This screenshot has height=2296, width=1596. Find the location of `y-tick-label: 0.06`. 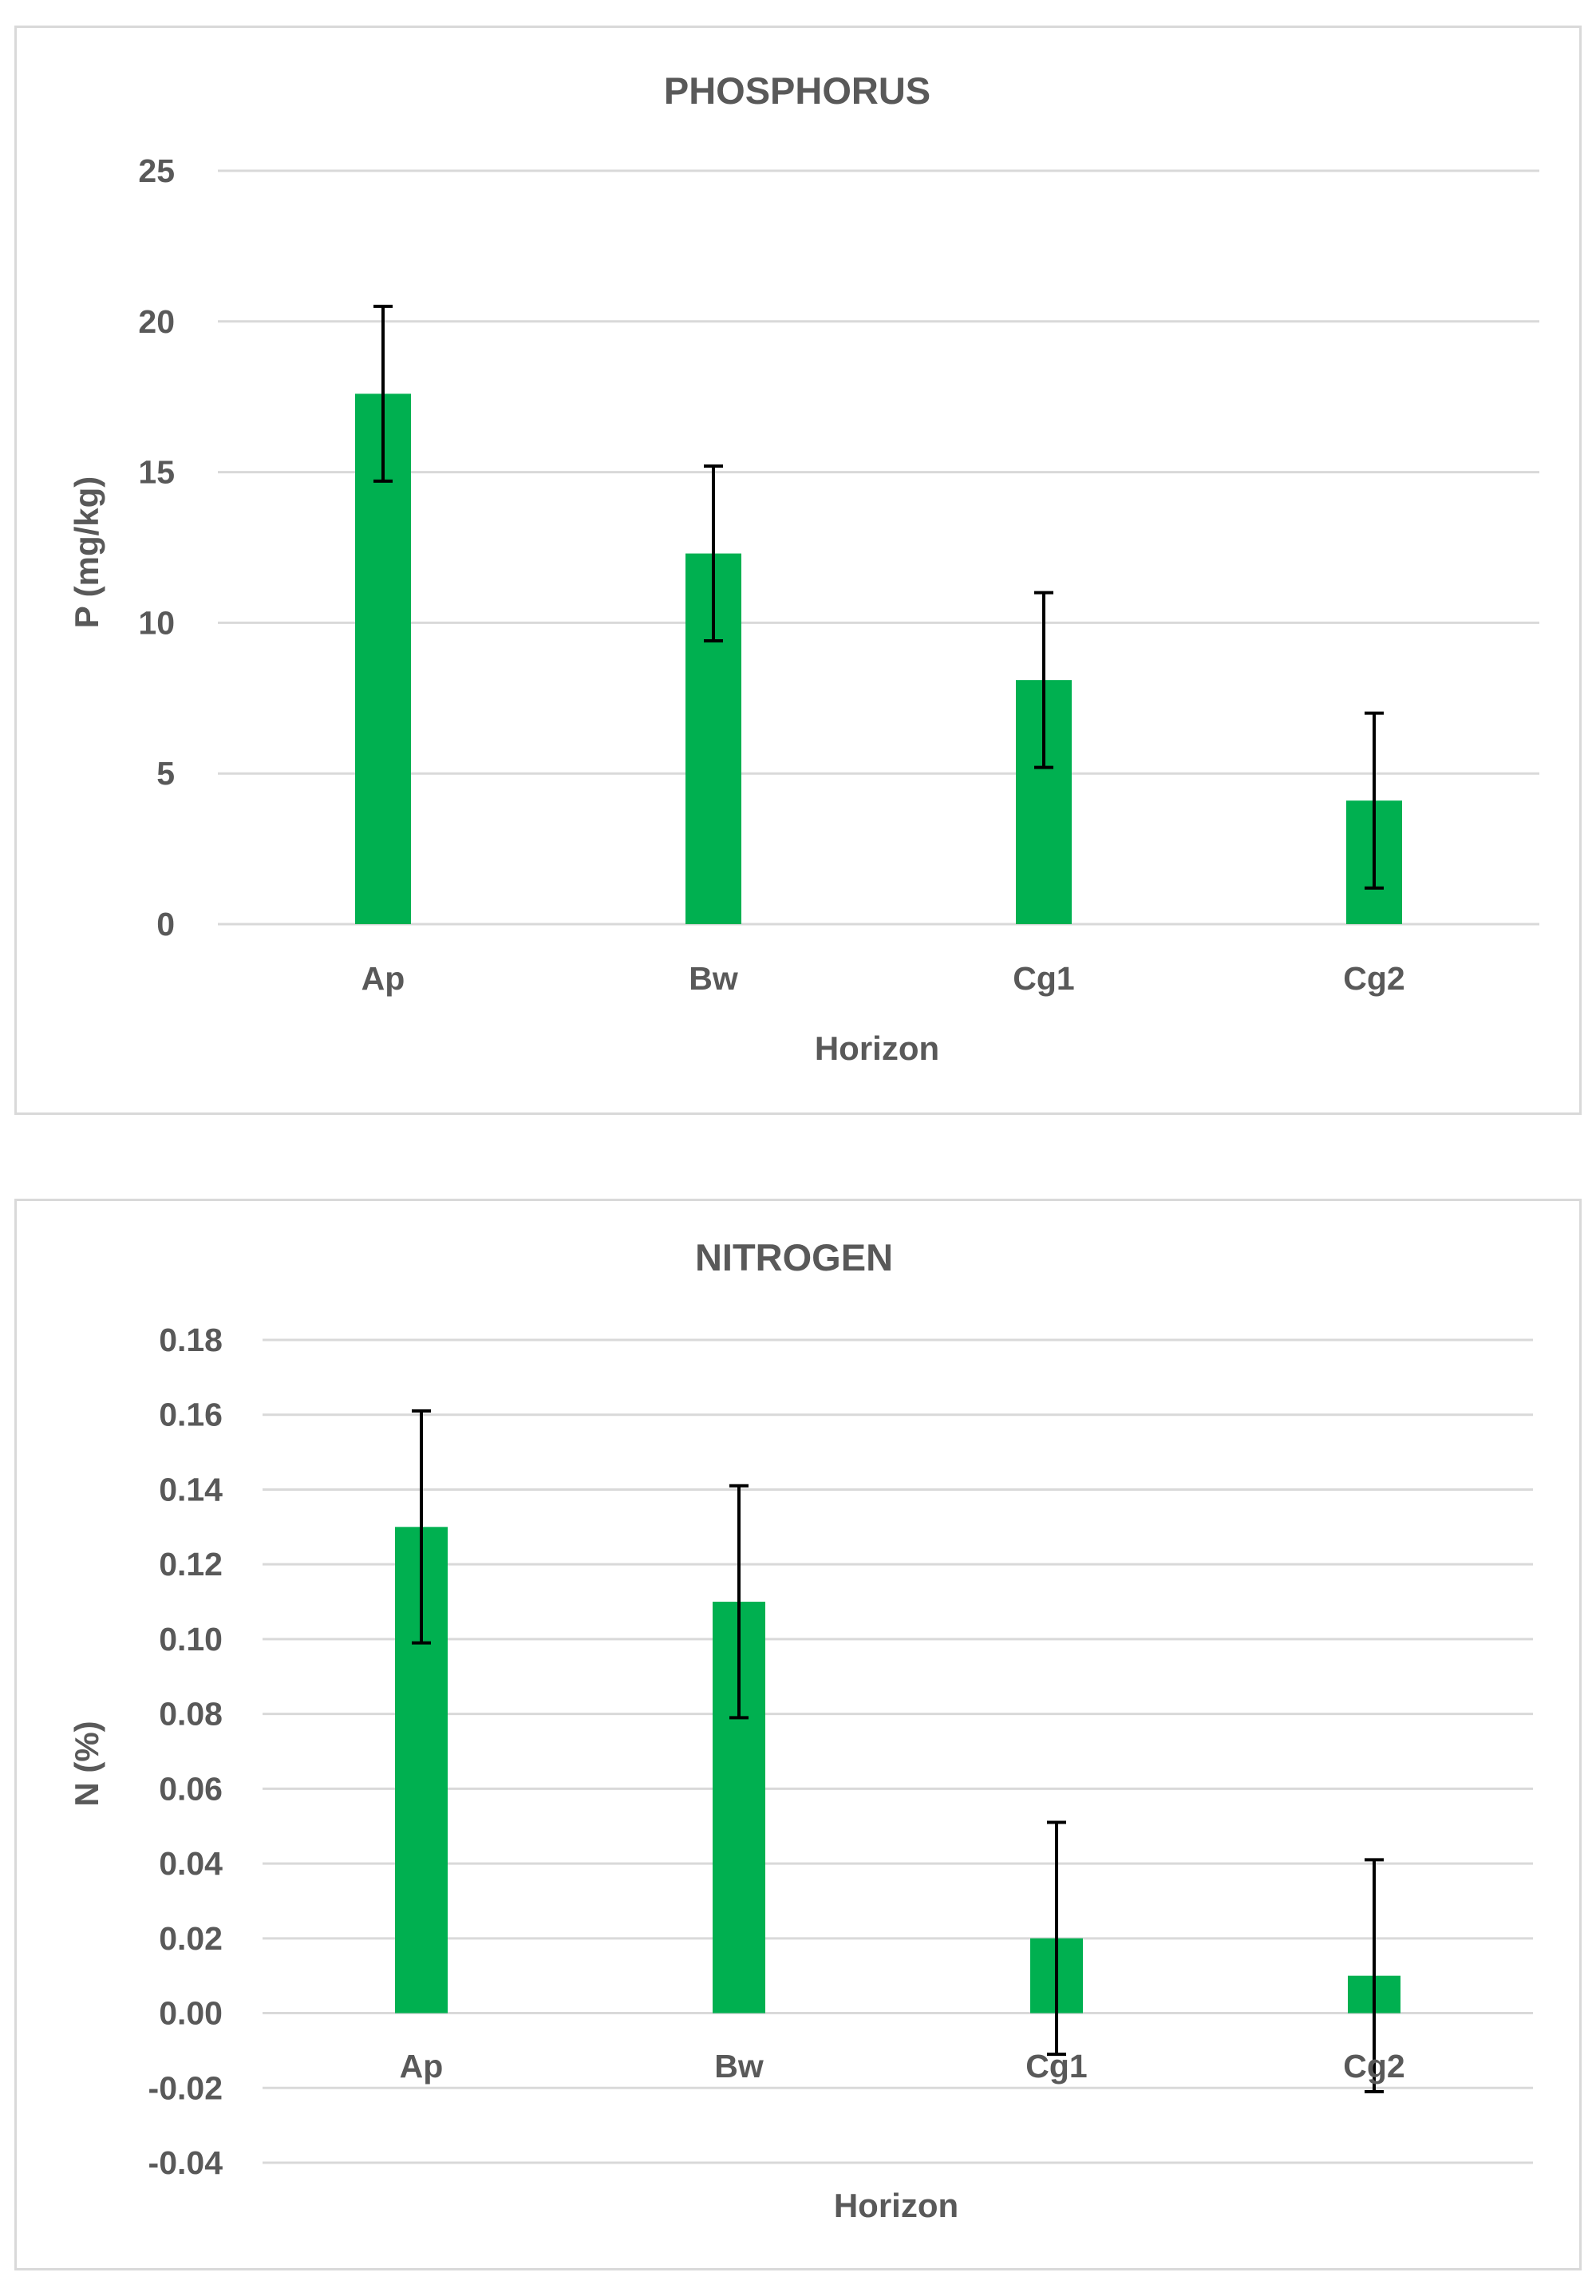

y-tick-label: 0.06 is located at coordinates (191, 1788).